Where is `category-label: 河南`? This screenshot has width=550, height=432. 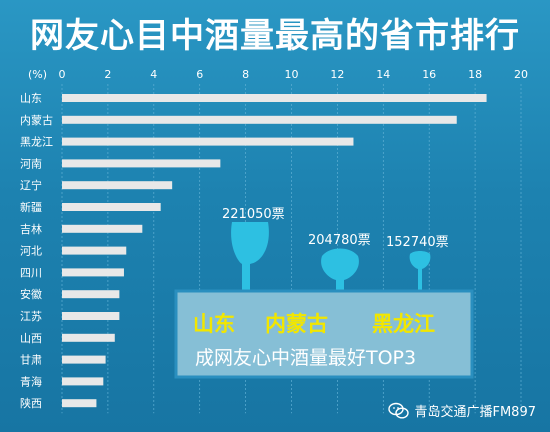 category-label: 河南 is located at coordinates (31, 163).